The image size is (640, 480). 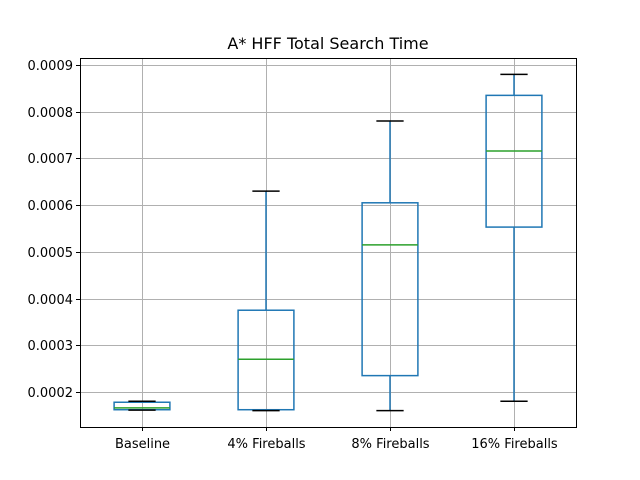 I want to click on y-tick-label: 0.0008, so click(x=51, y=113).